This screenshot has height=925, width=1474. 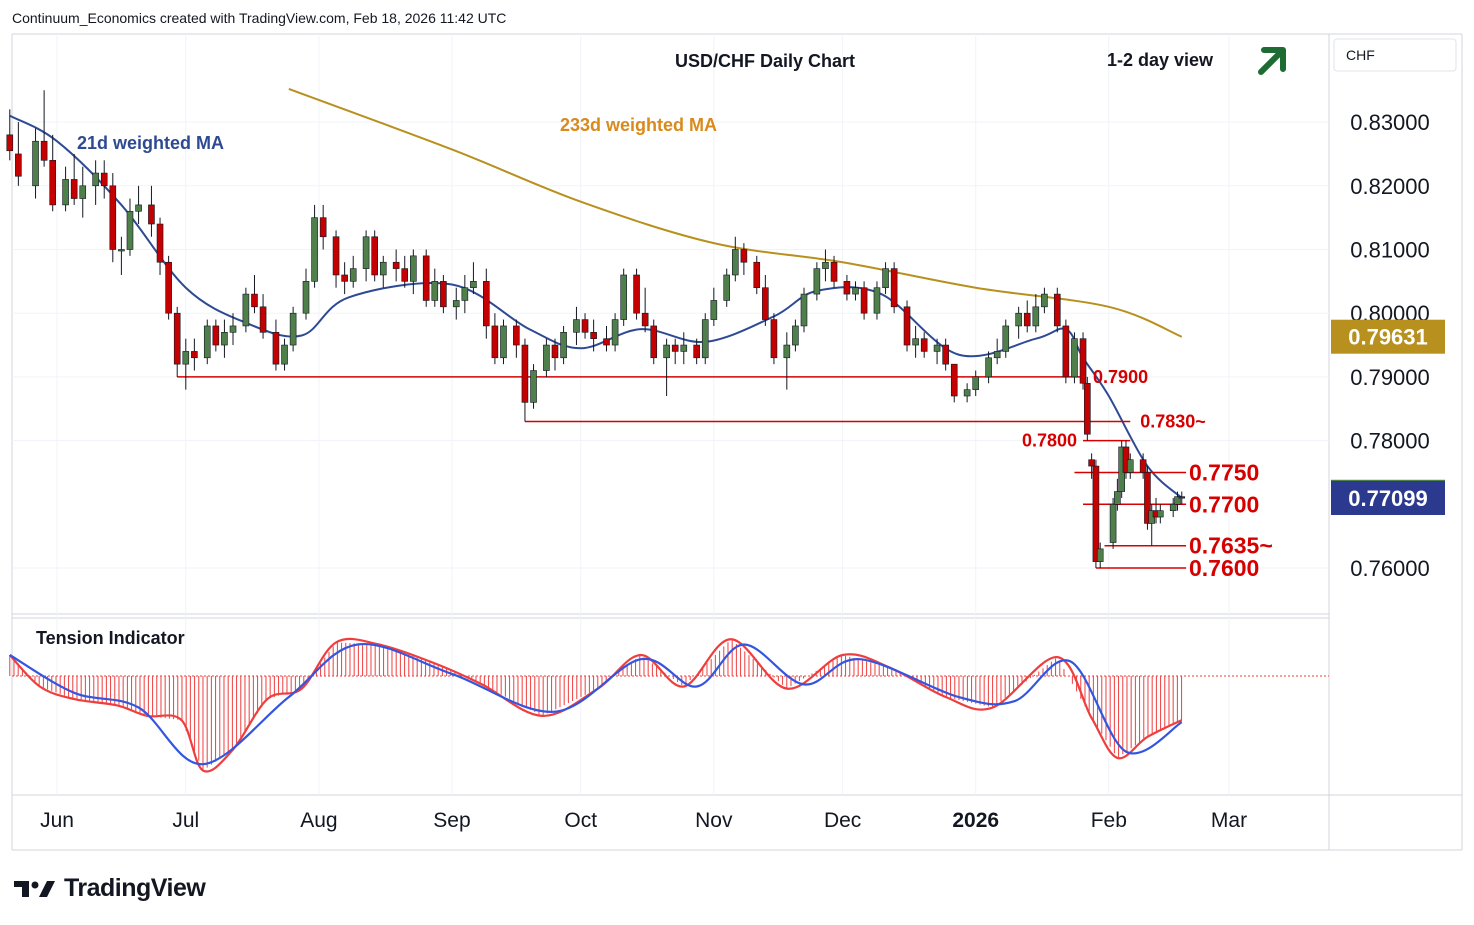 I want to click on currency-box, so click(x=1395, y=55).